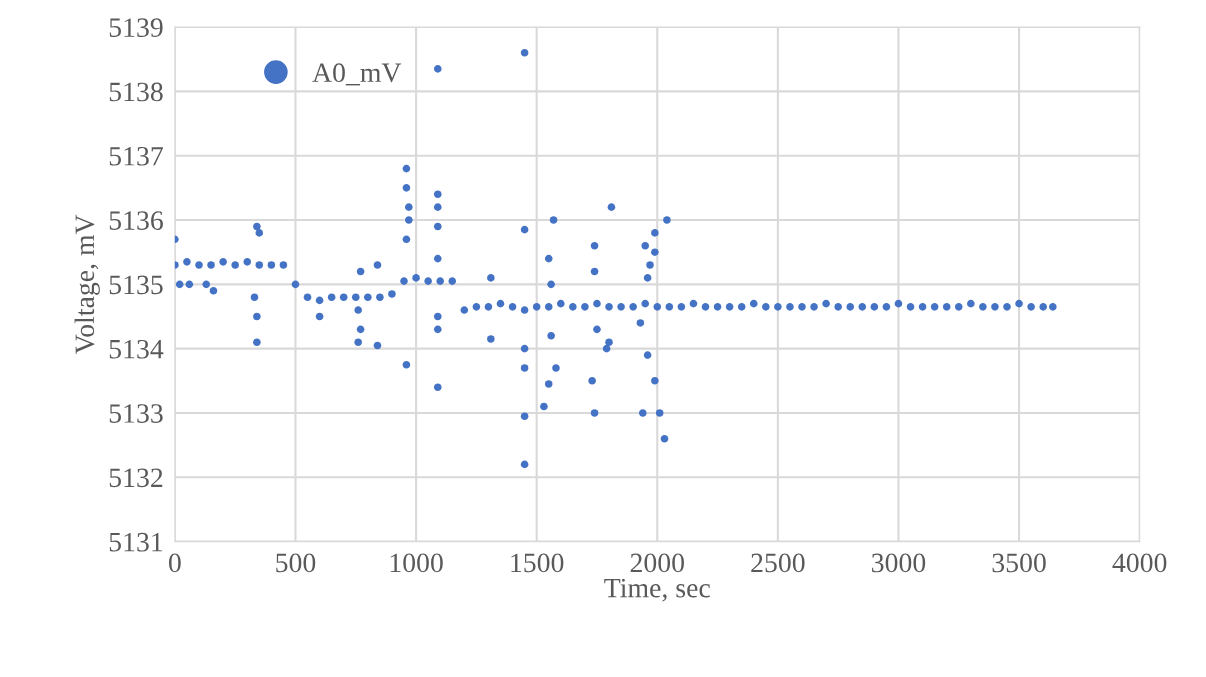 This screenshot has height=677, width=1206. Describe the element at coordinates (136, 413) in the screenshot. I see `y-tick-label: 5133` at that location.